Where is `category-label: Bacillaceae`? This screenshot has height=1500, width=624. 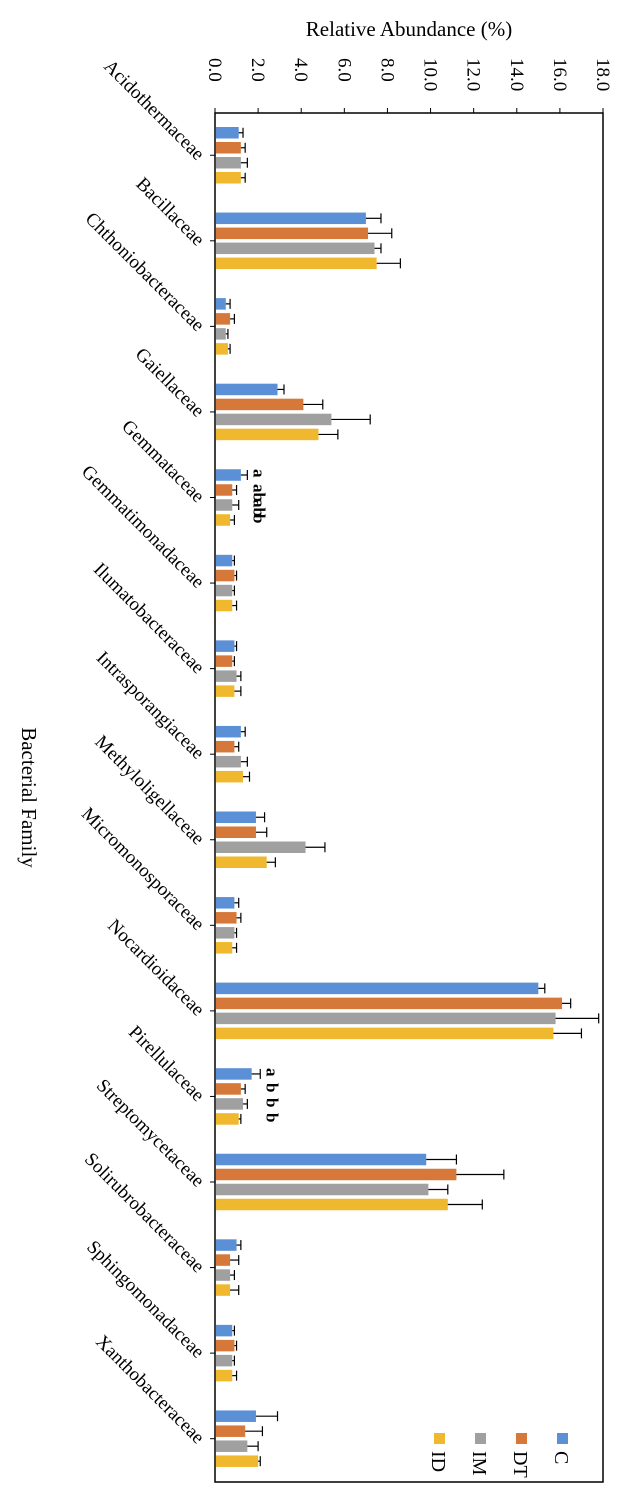
category-label: Bacillaceae is located at coordinates (170, 212).